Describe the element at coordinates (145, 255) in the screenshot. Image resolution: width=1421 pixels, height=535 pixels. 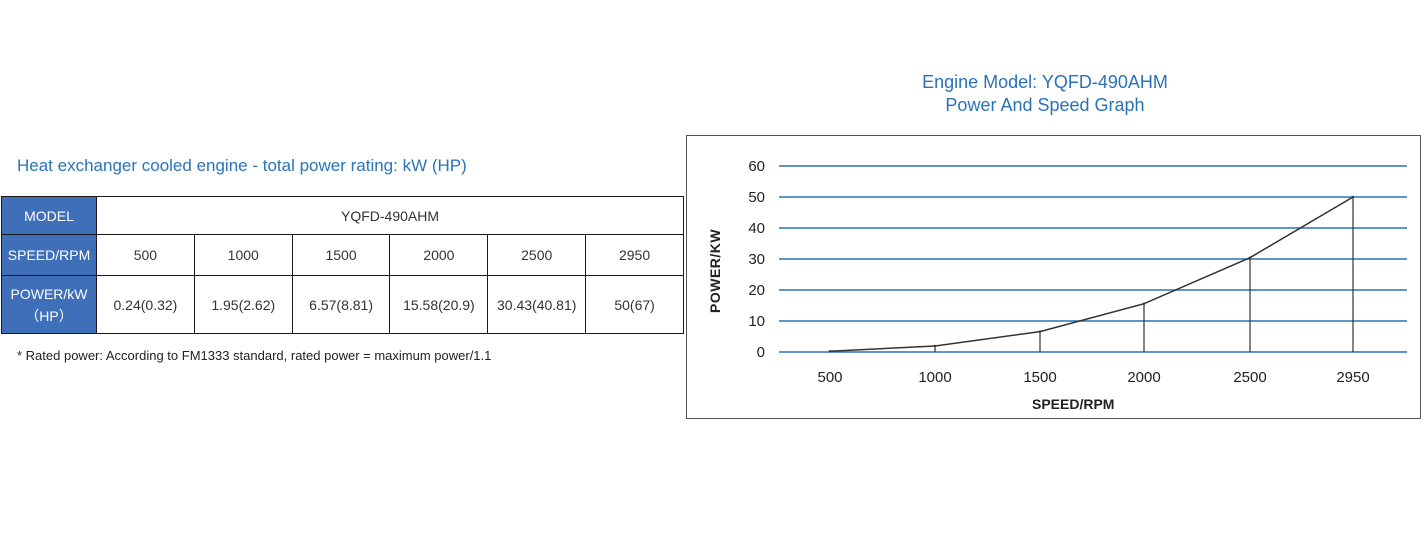
I see `speed-cell: 500` at that location.